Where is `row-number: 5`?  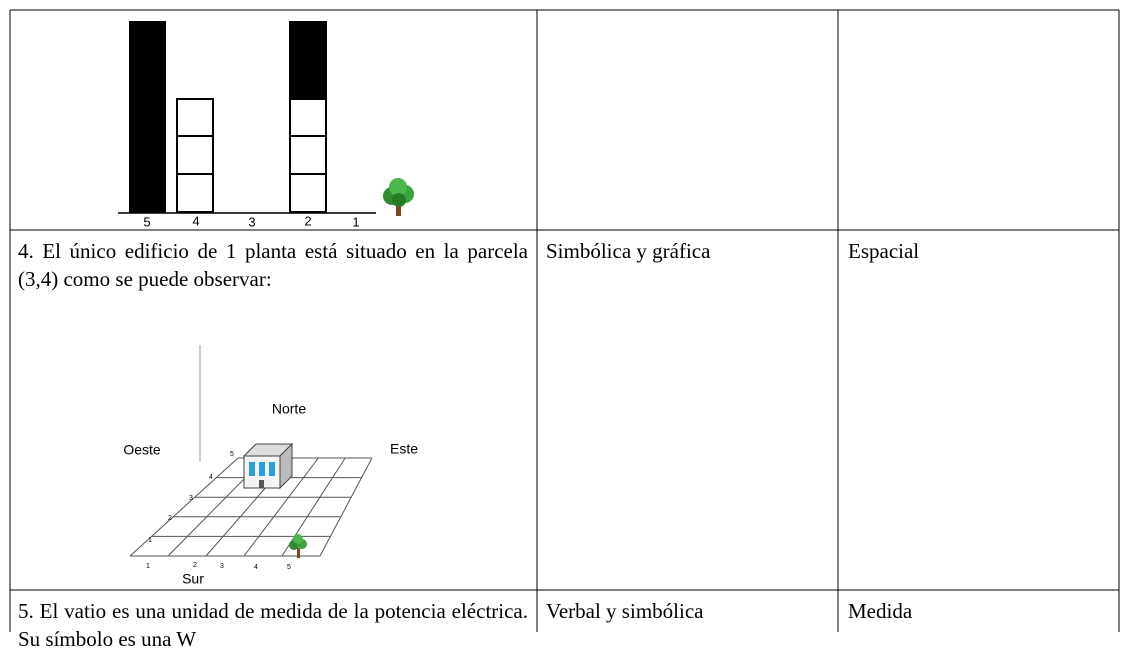 row-number: 5 is located at coordinates (232, 454).